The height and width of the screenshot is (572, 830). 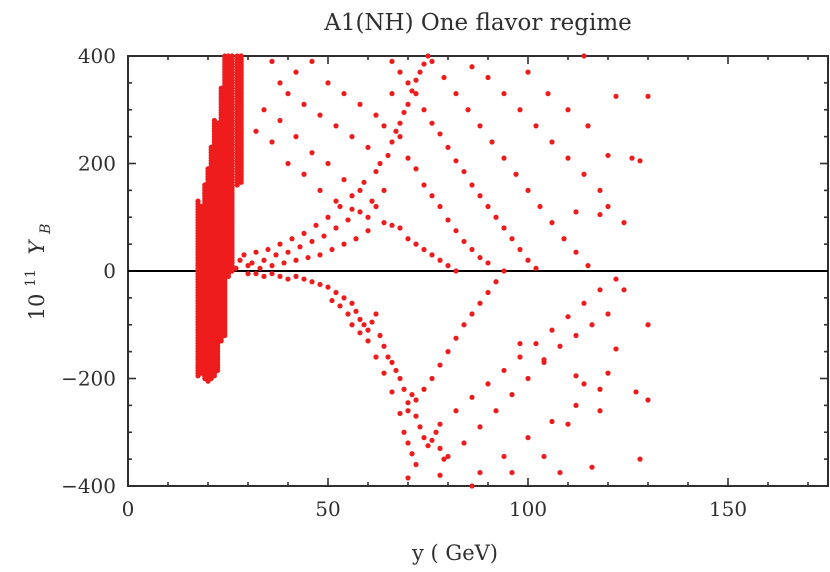 I want to click on y-tick-label: 400, so click(x=97, y=56).